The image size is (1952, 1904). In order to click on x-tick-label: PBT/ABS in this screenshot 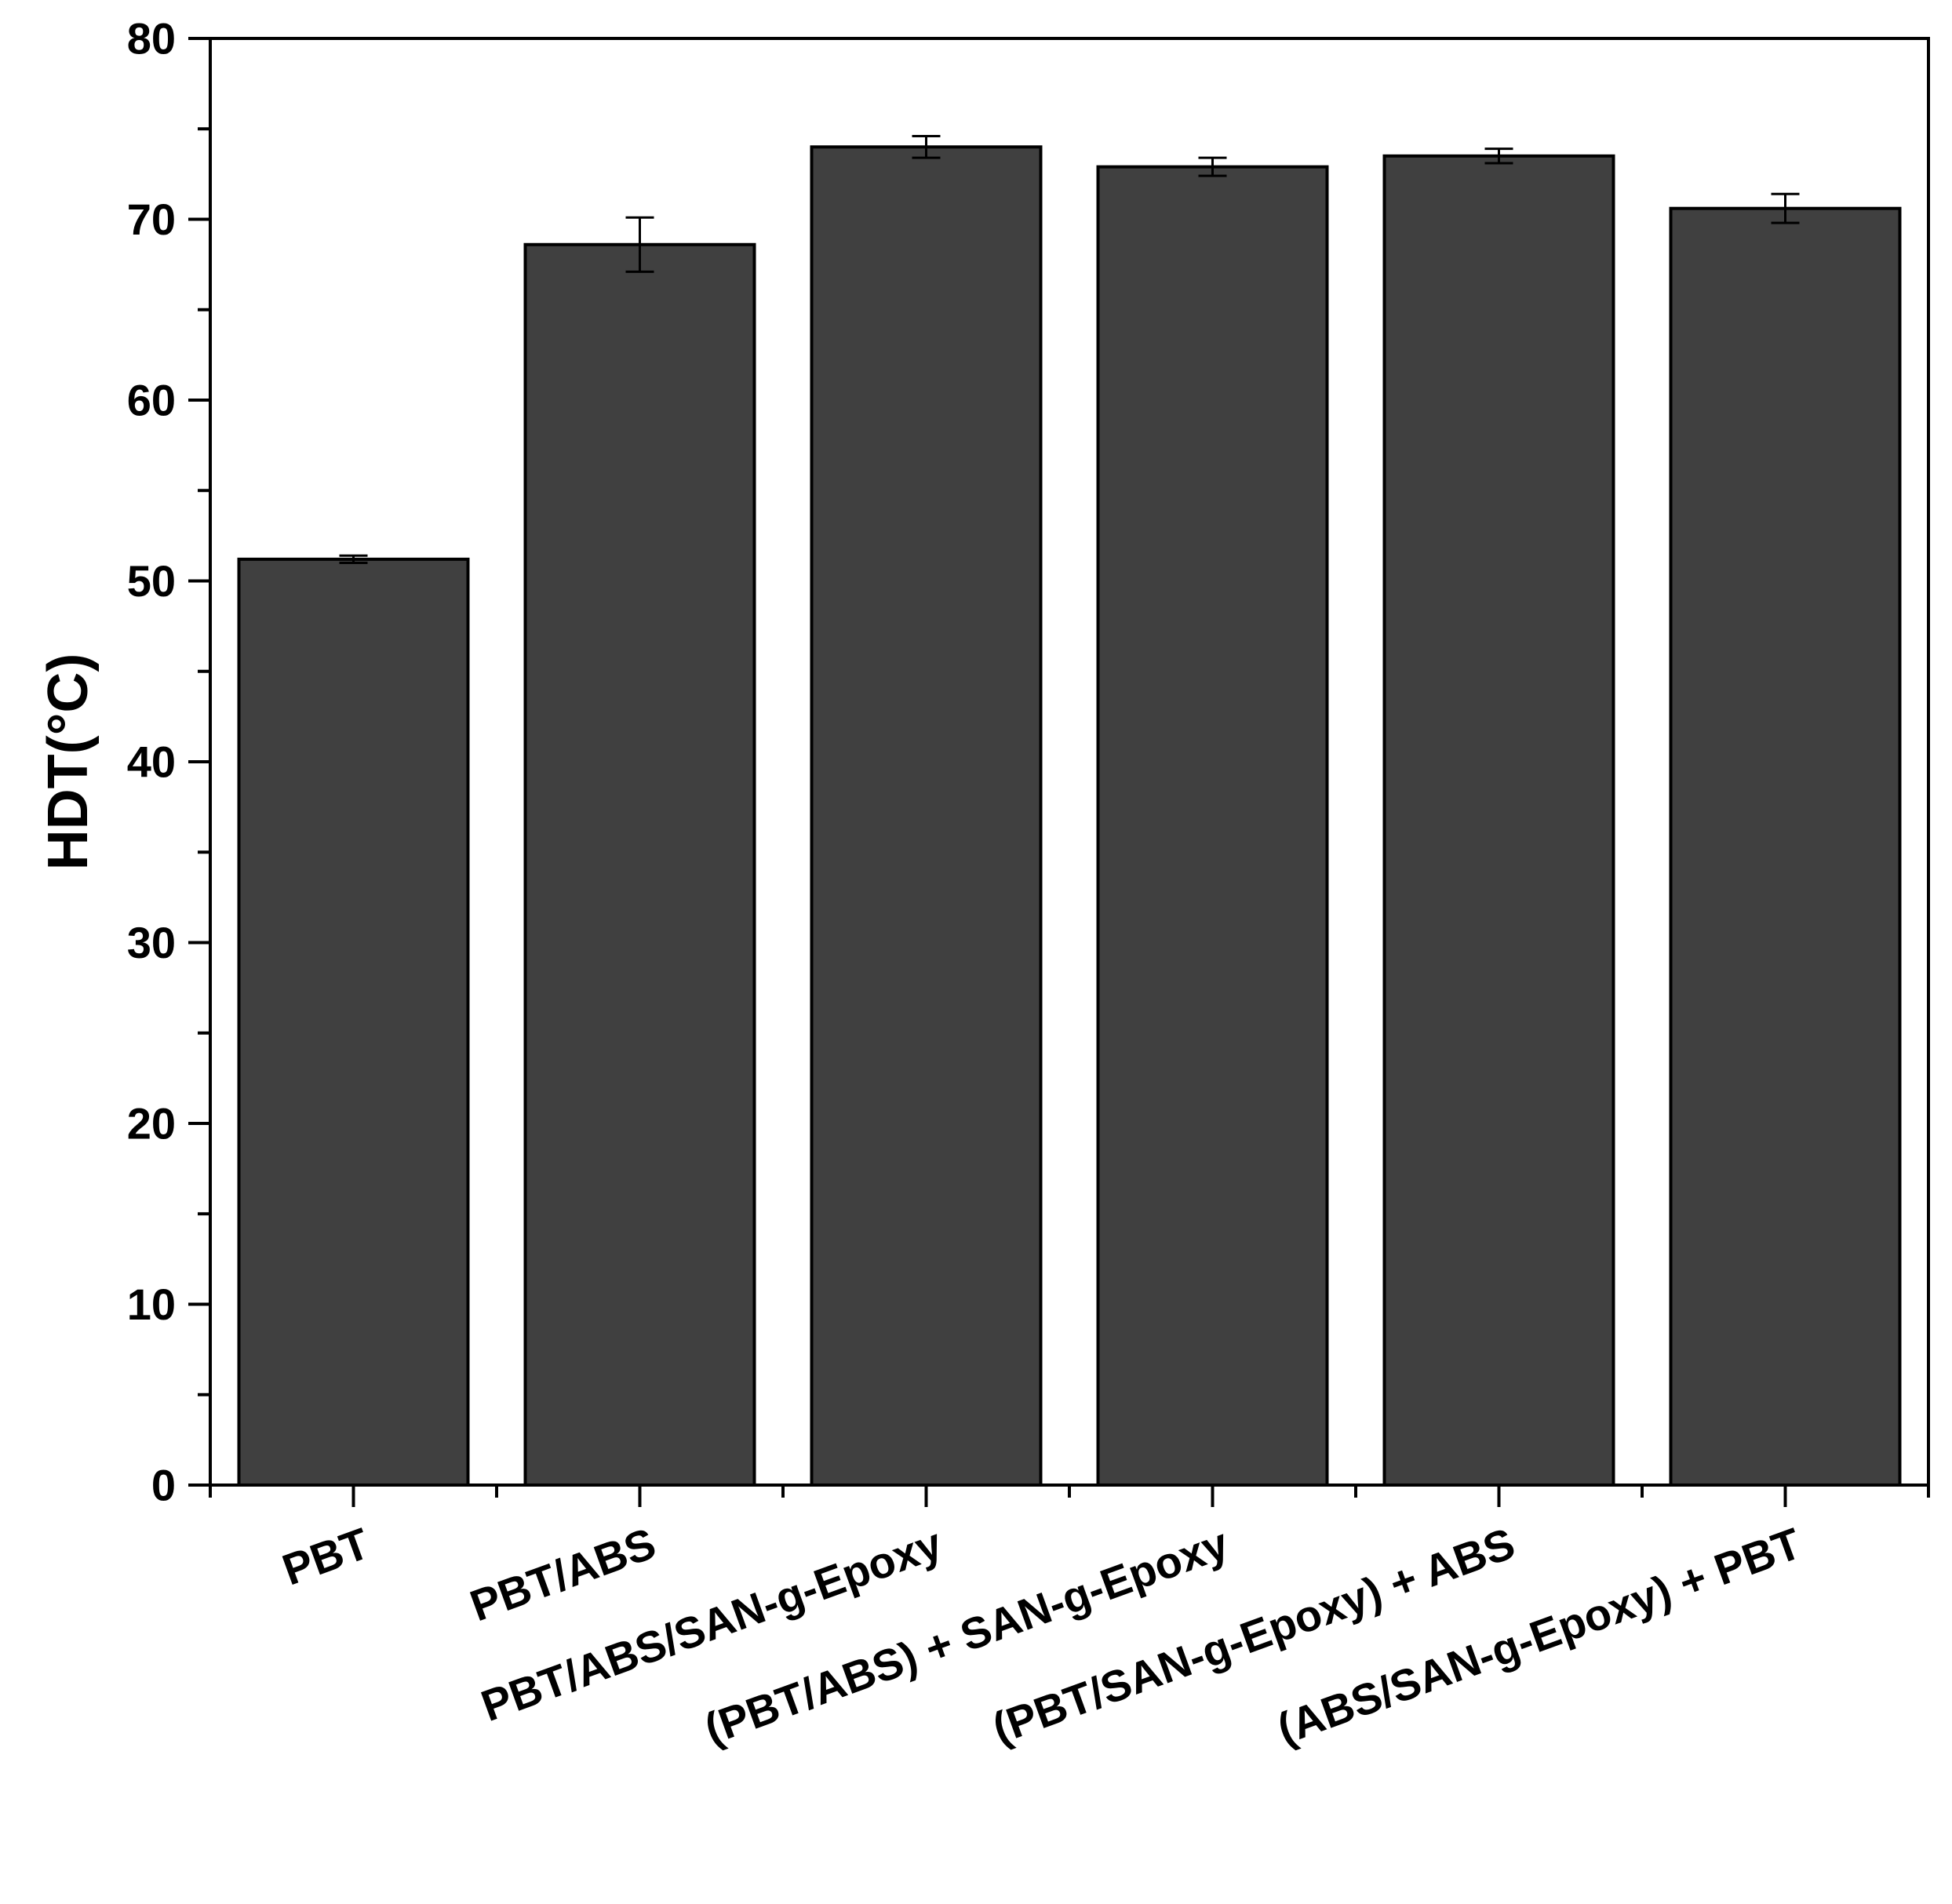, I will do `click(563, 1574)`.